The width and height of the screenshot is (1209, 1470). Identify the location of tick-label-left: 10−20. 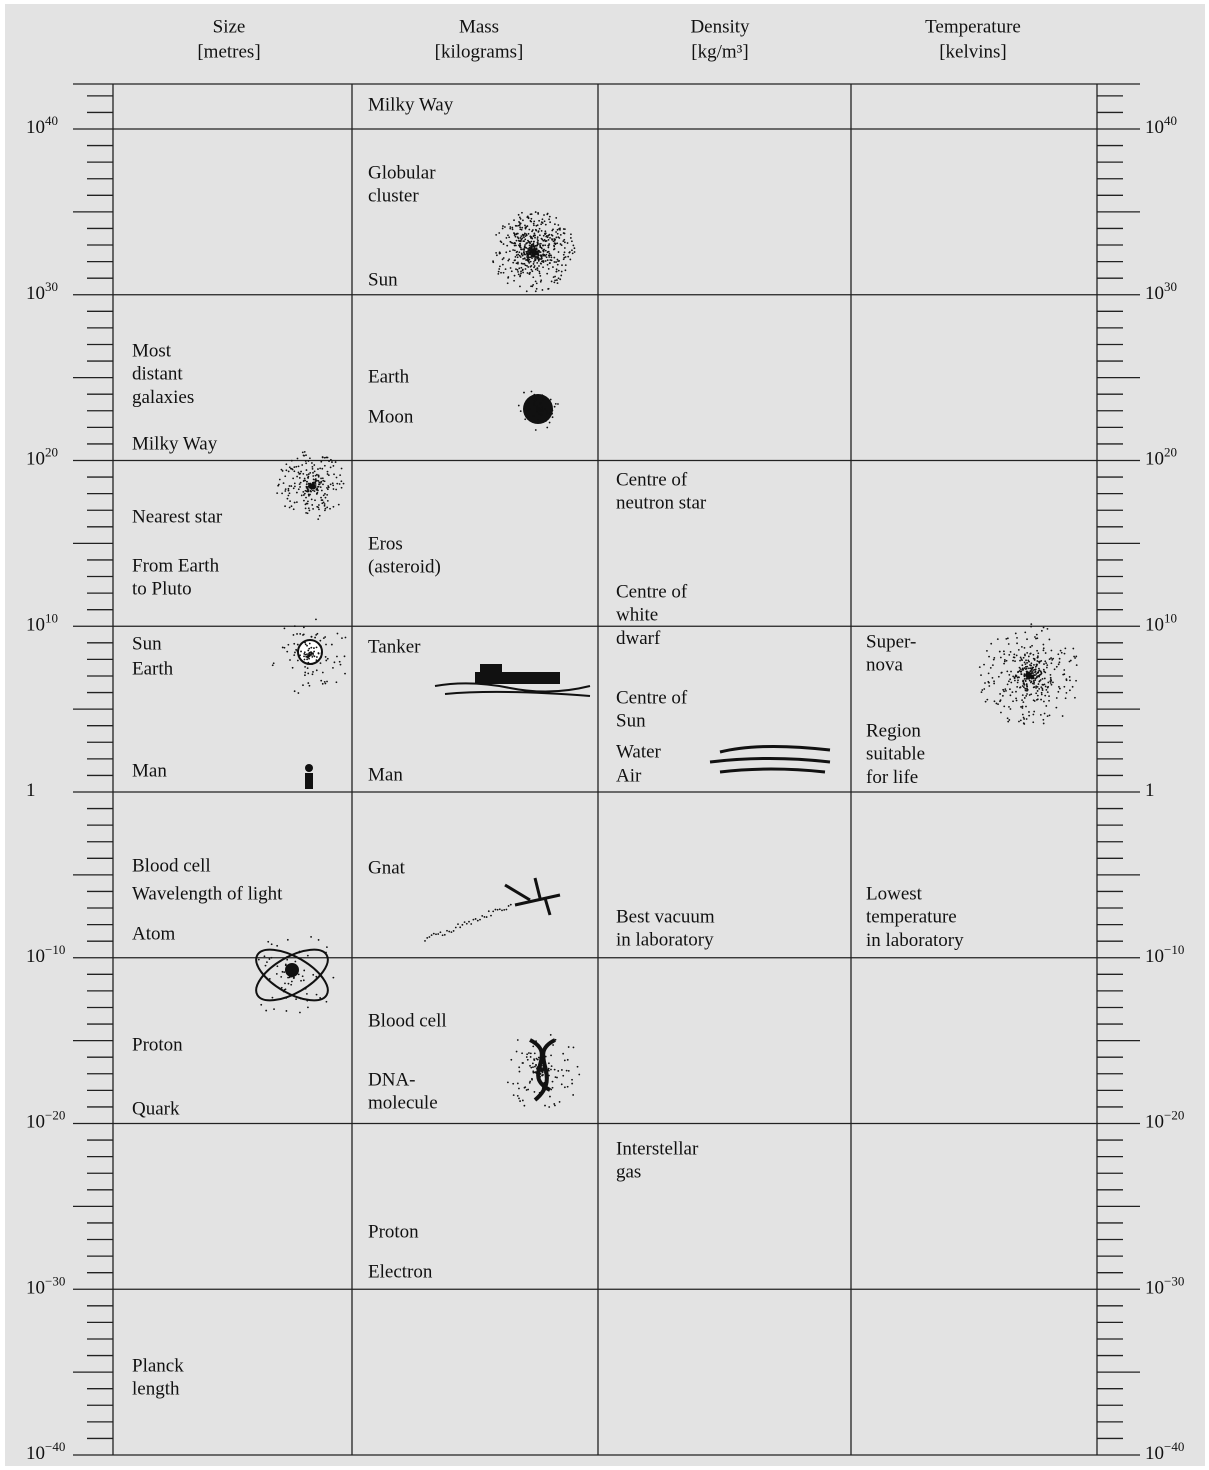
(45, 1119).